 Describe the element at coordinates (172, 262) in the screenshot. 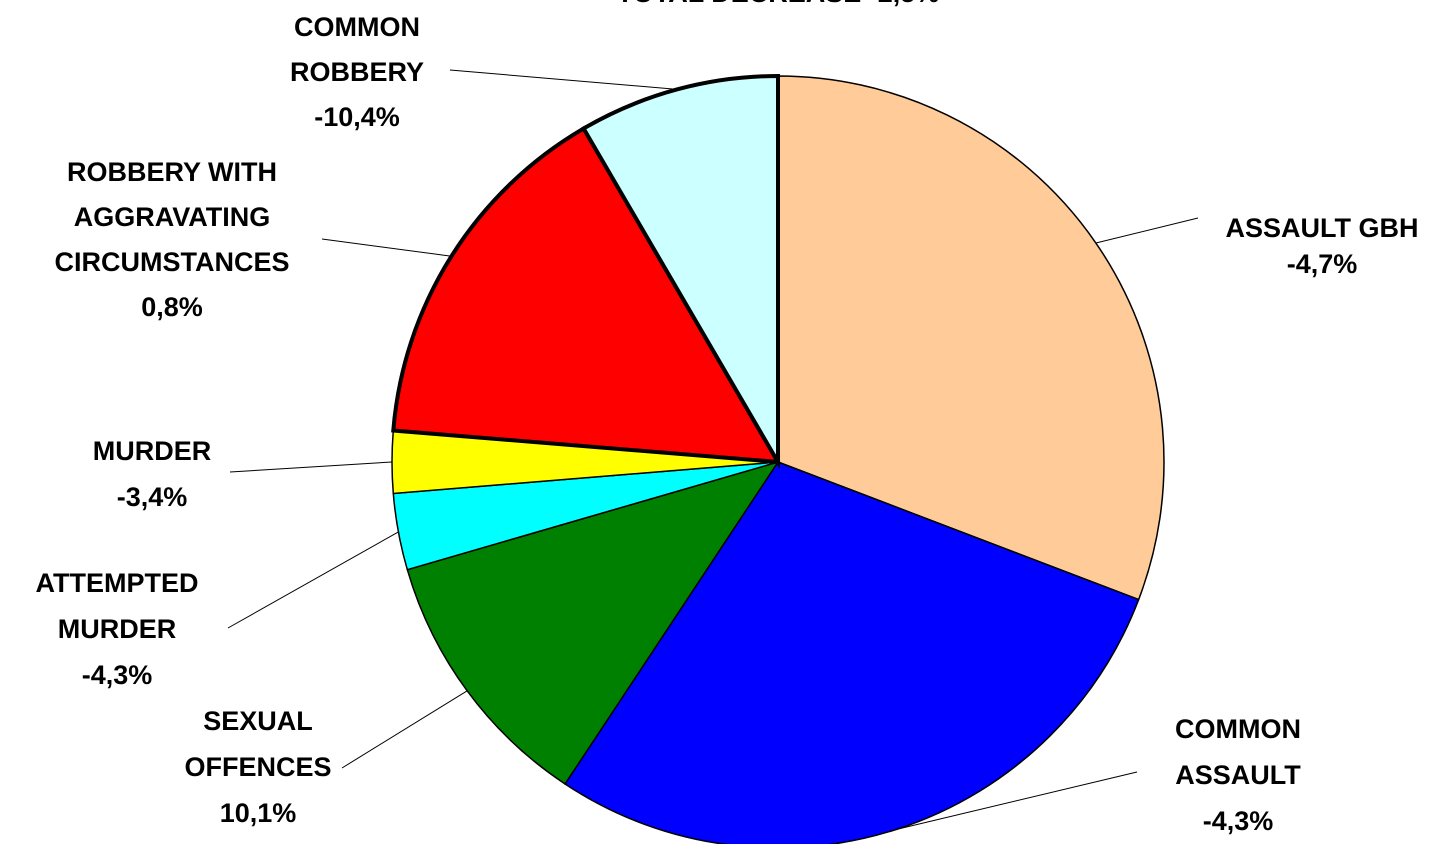

I see `slice-label-line: CIRCUMSTANCES` at that location.